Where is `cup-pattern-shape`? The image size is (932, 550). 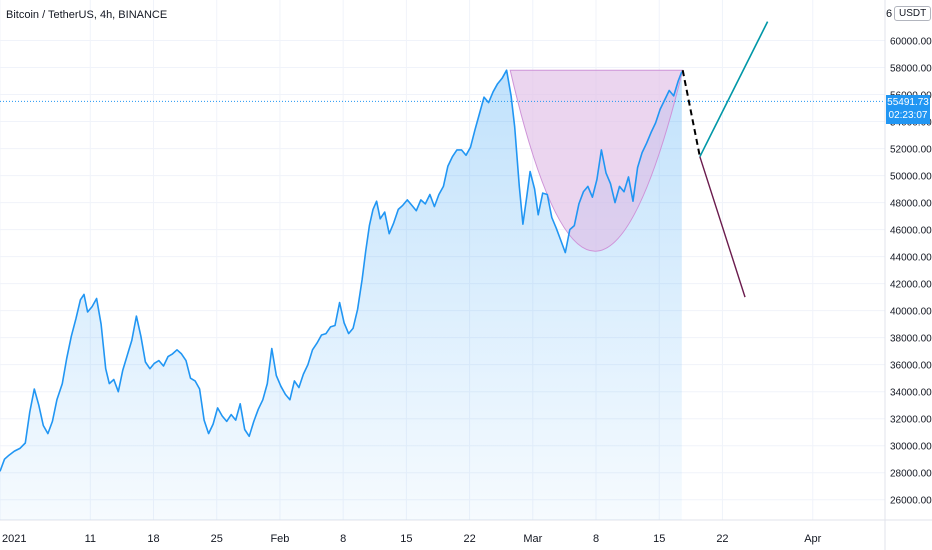 cup-pattern-shape is located at coordinates (596, 160).